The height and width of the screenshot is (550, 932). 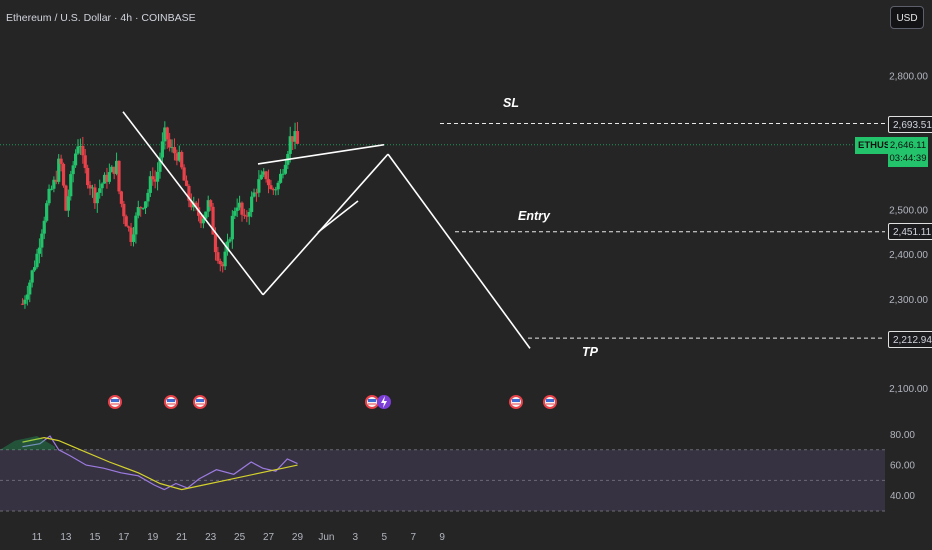 I want to click on price-axis-label: 2,400.00, so click(x=908, y=255).